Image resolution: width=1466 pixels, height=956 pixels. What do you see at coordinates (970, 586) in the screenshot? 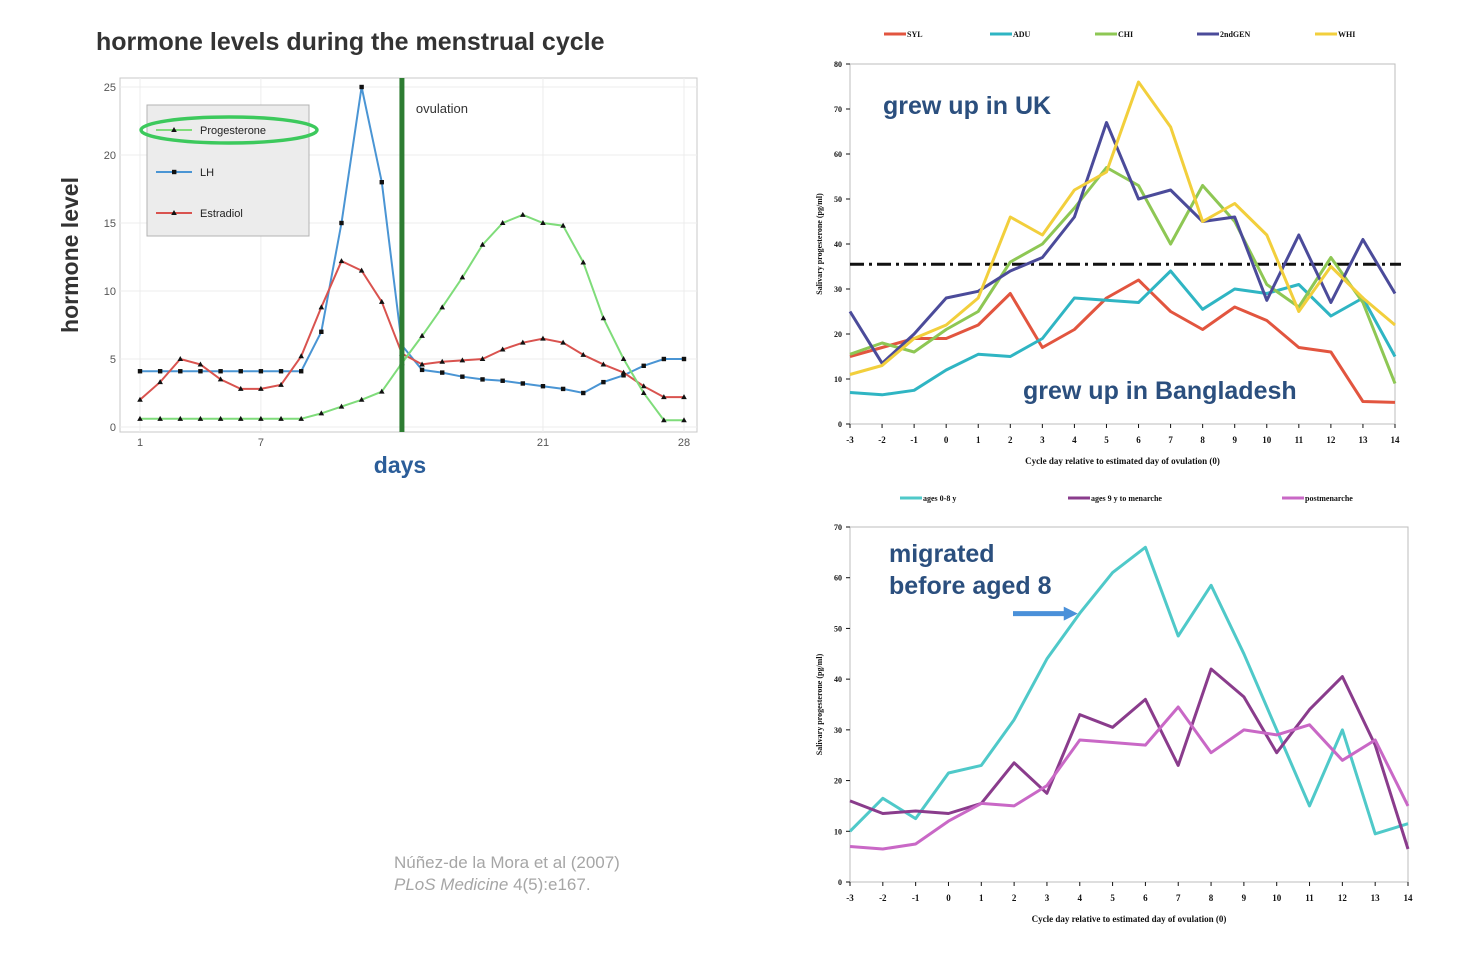
I see `annotation-before-aged-8: before aged 8` at bounding box center [970, 586].